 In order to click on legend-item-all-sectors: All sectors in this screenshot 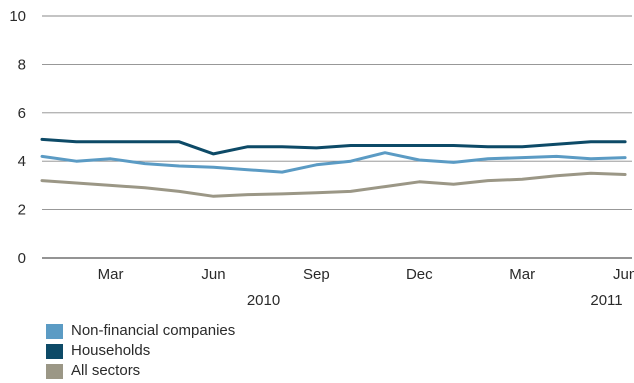, I will do `click(140, 371)`.